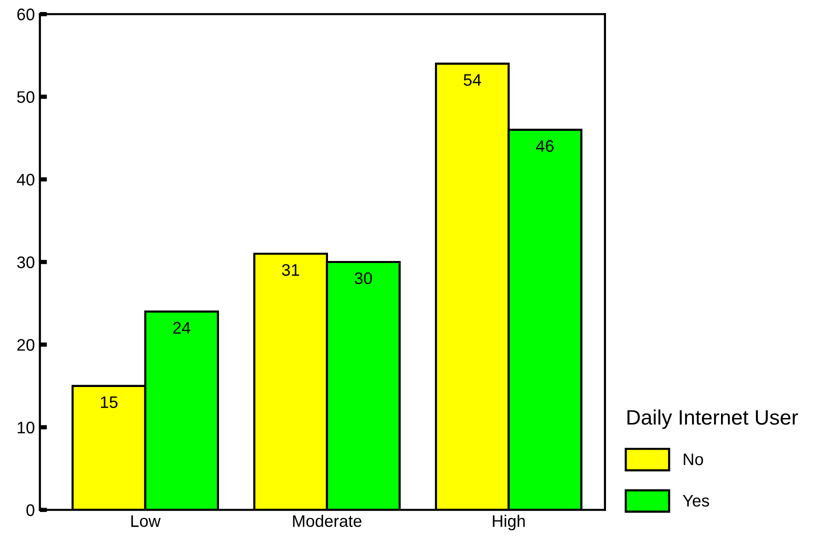 Image resolution: width=831 pixels, height=543 pixels. Describe the element at coordinates (508, 522) in the screenshot. I see `x-tick-label: High` at that location.